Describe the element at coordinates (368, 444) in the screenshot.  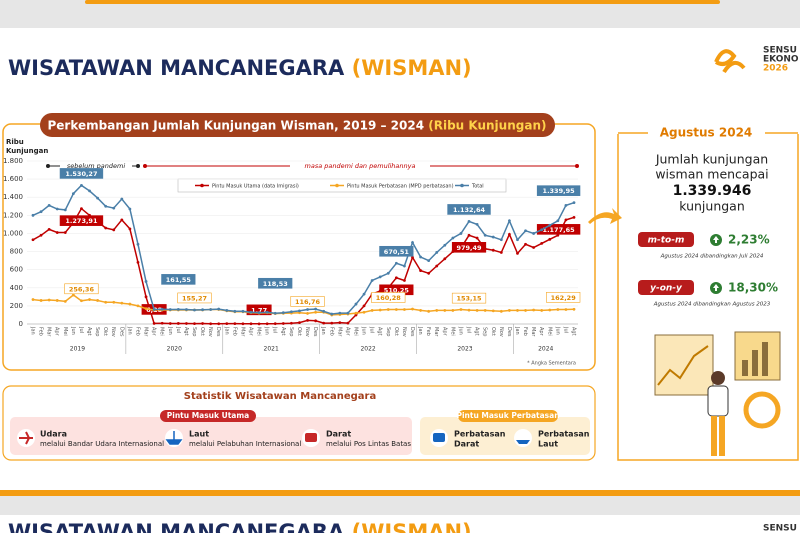
I see `item-desc: melalui Pos Lintas Batas` at that location.